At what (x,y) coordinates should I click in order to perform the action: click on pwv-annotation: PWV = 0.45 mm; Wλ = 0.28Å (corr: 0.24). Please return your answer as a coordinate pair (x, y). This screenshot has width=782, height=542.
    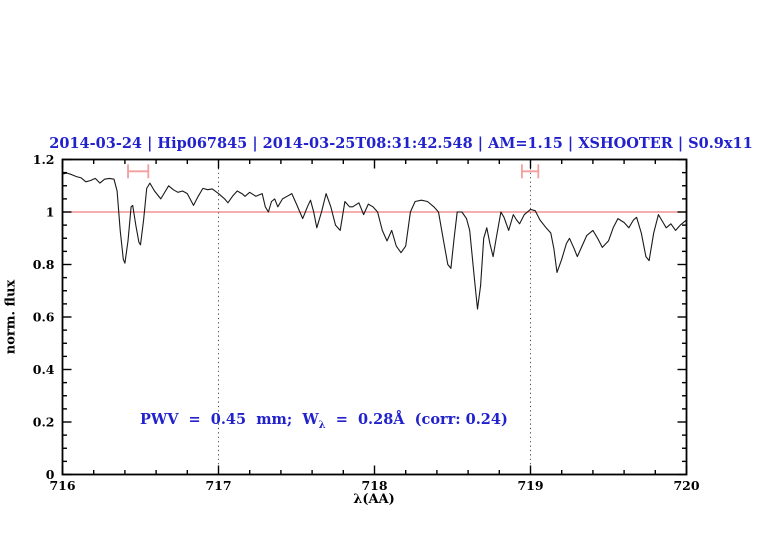
    Looking at the image, I should click on (324, 421).